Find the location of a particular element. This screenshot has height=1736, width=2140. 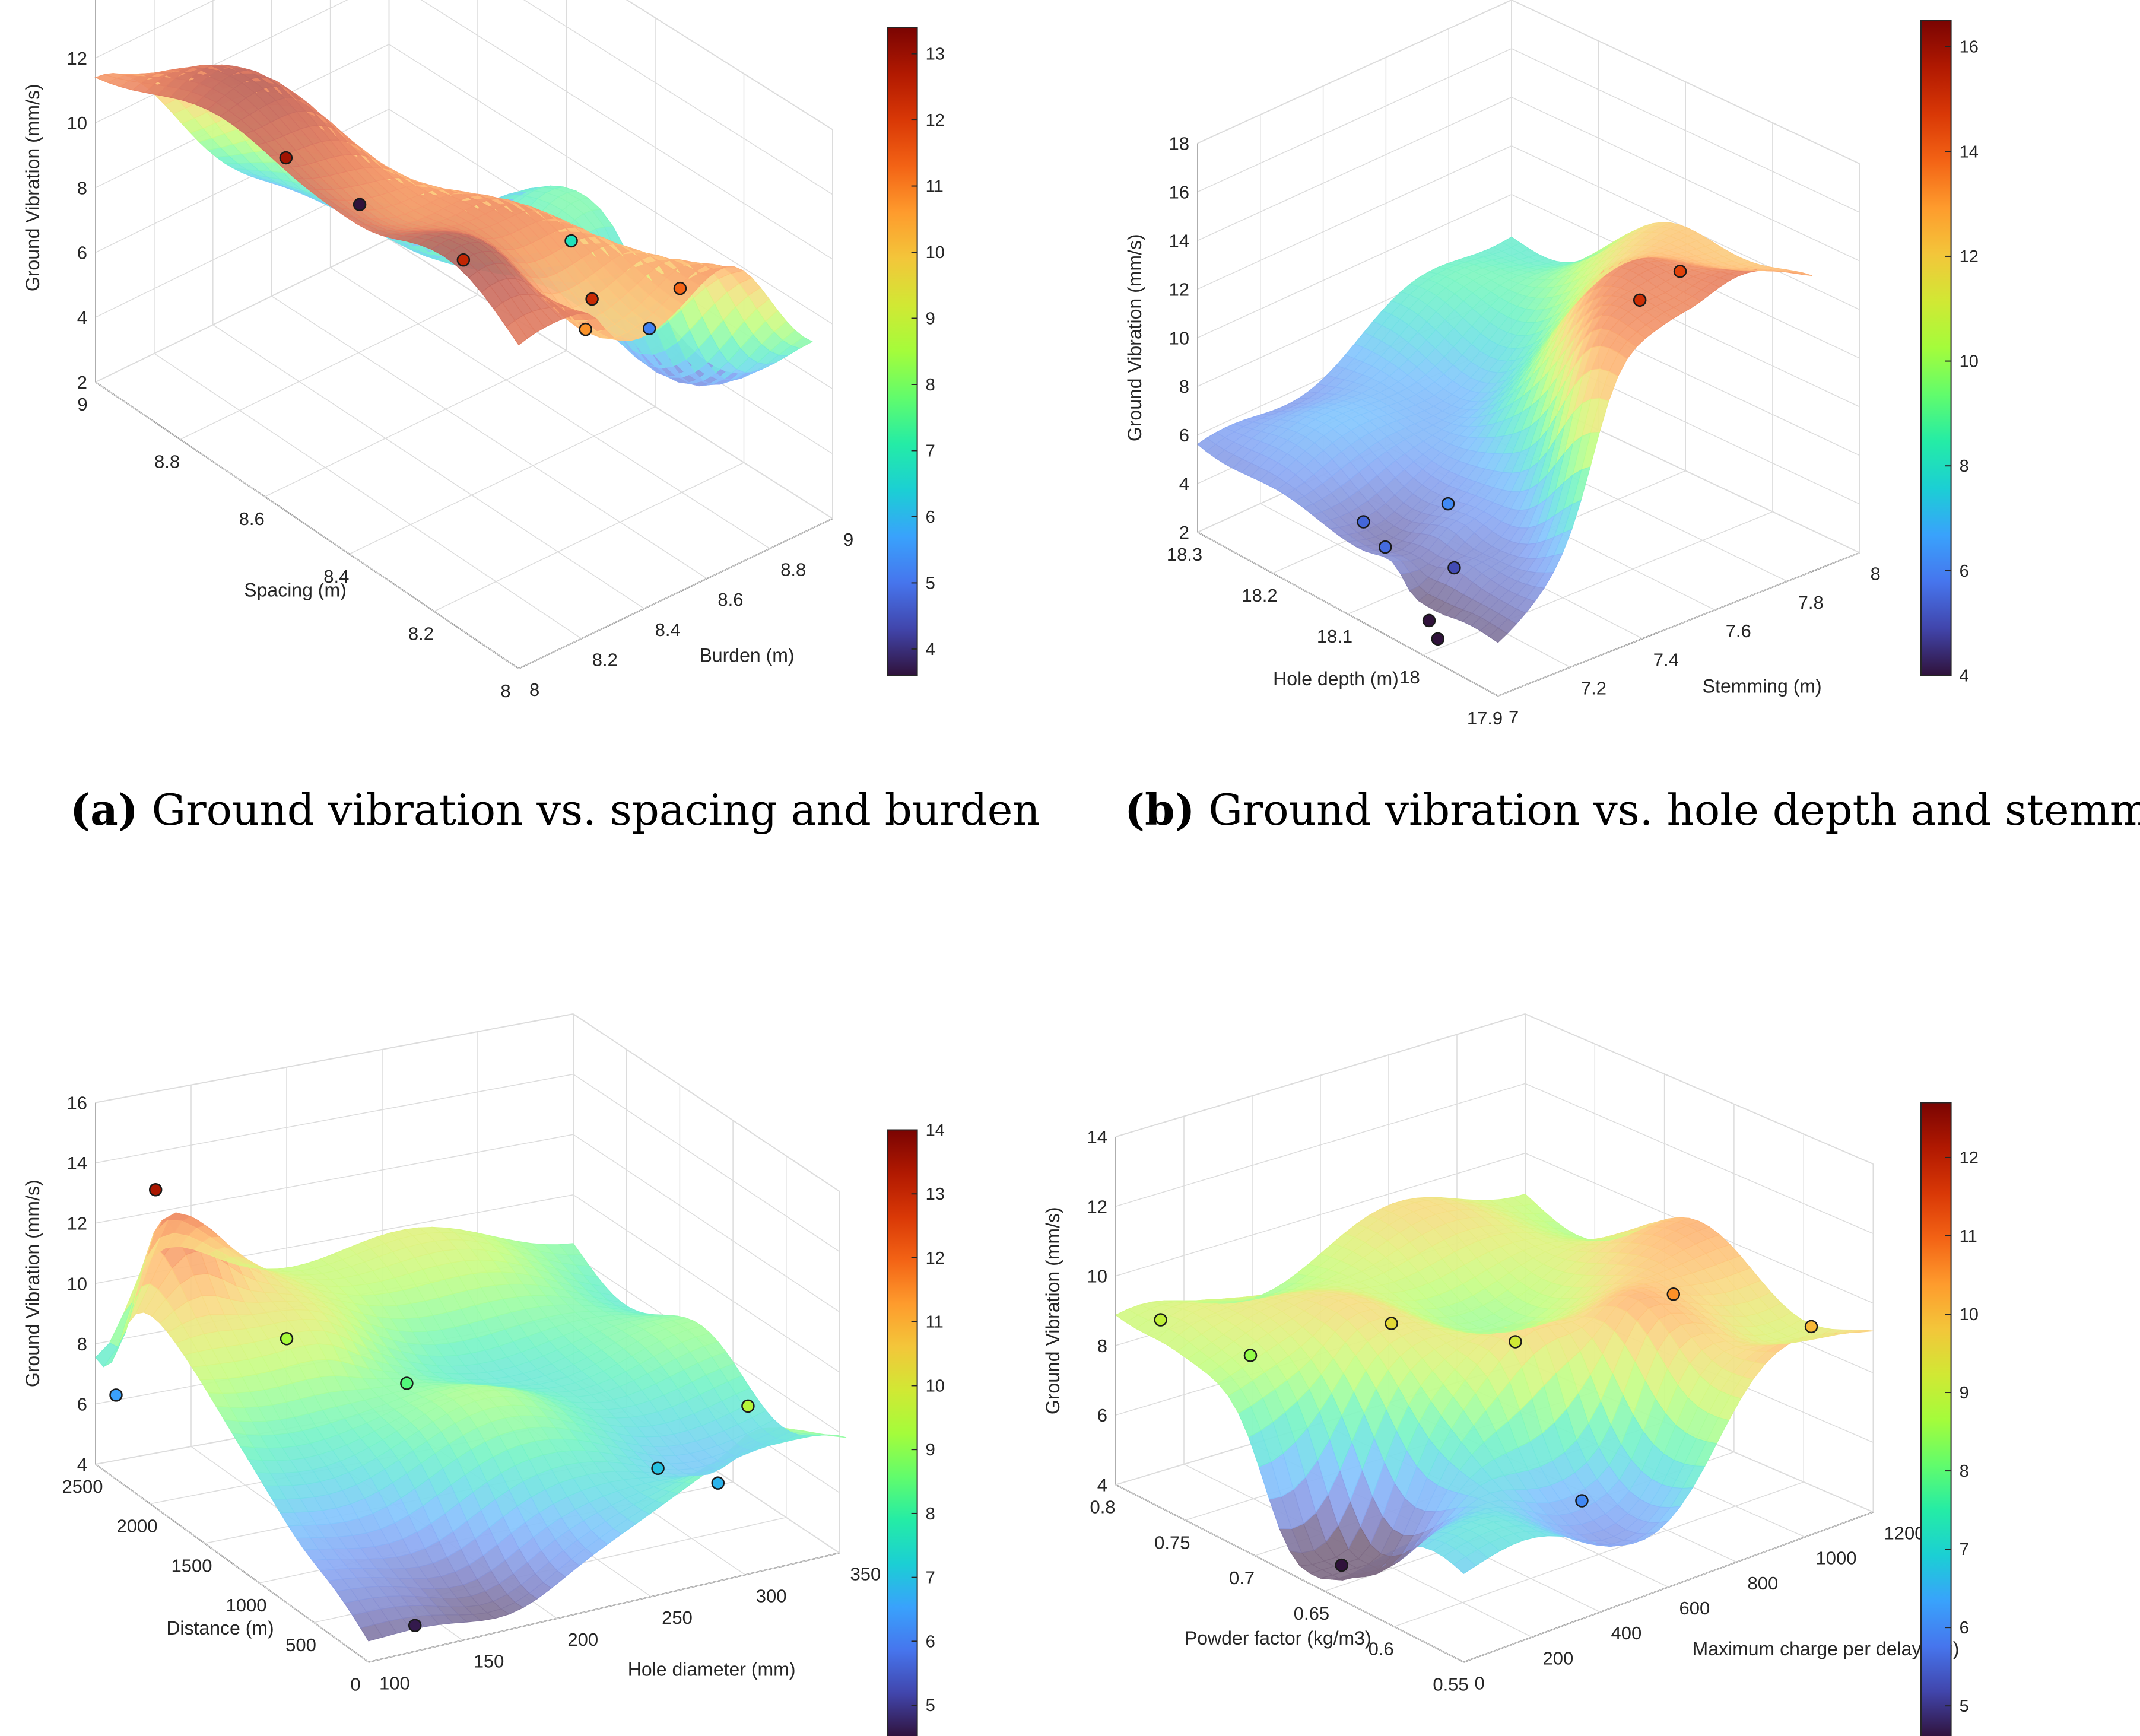

chart-d-cbtick: 9 is located at coordinates (1964, 1393).